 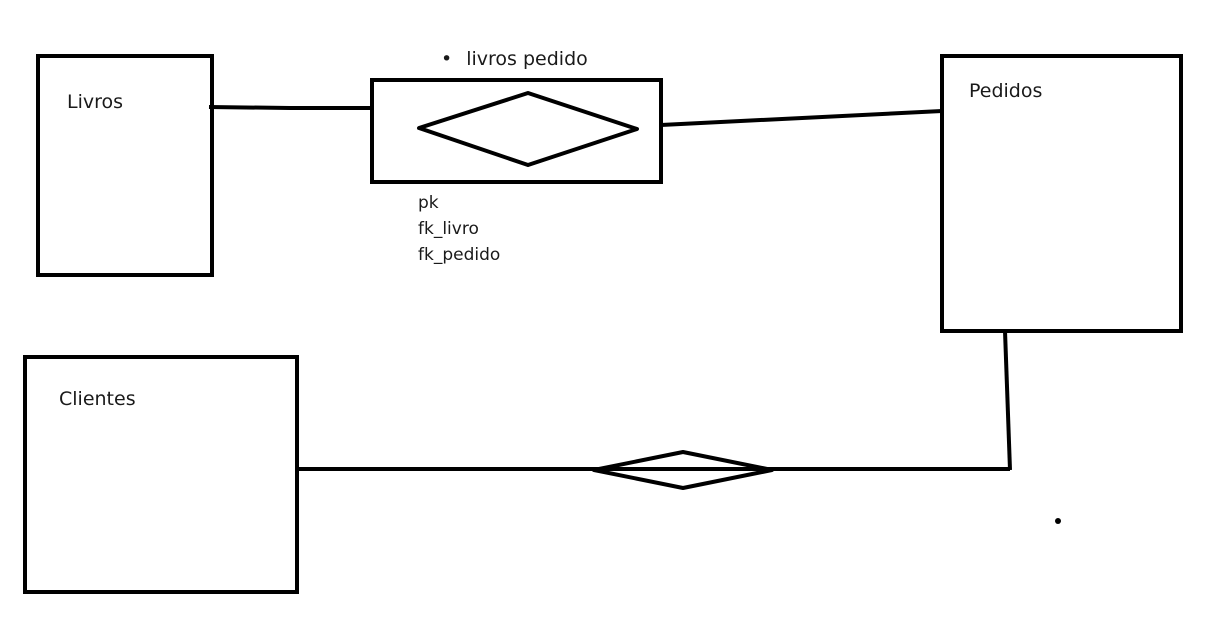 I want to click on stray-dot, so click(x=1058, y=521).